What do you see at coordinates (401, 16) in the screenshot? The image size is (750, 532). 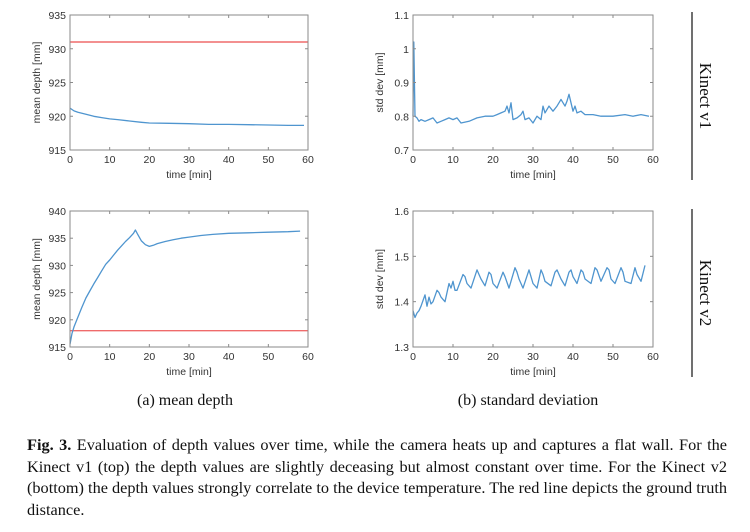 I see `y-tick-label: 1.1` at bounding box center [401, 16].